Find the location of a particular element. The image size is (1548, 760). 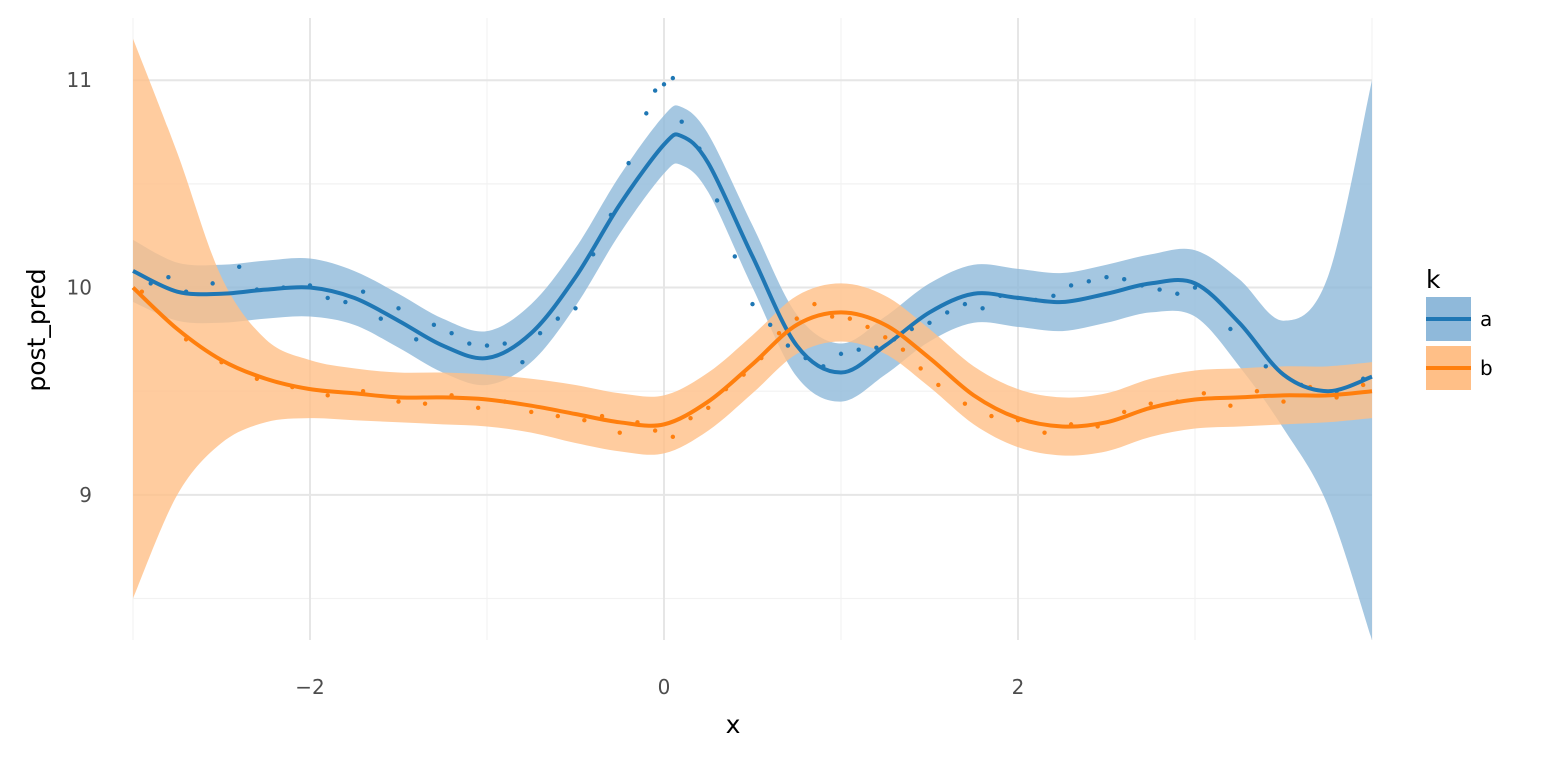

x-tick-label: −2 is located at coordinates (309, 687).